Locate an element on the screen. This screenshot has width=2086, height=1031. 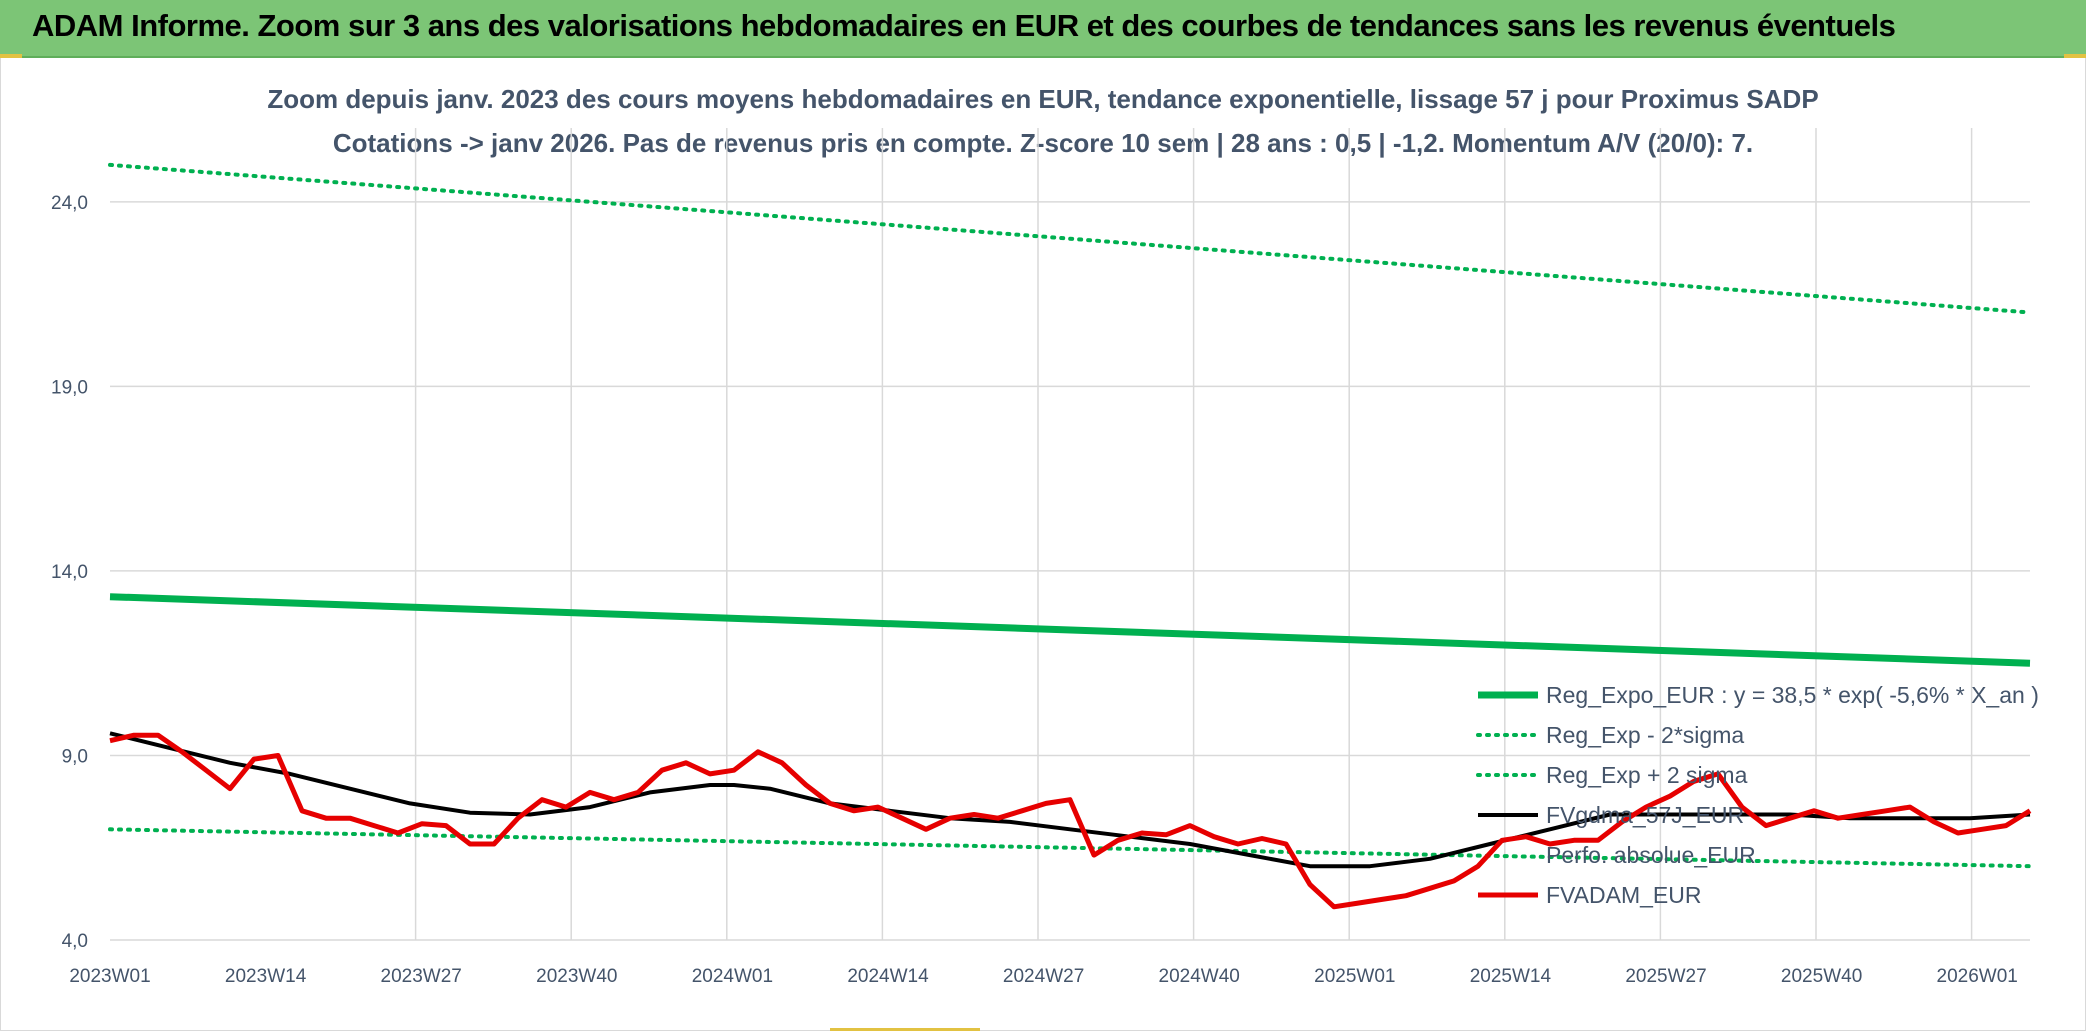
bottom-accent is located at coordinates (905, 1029).